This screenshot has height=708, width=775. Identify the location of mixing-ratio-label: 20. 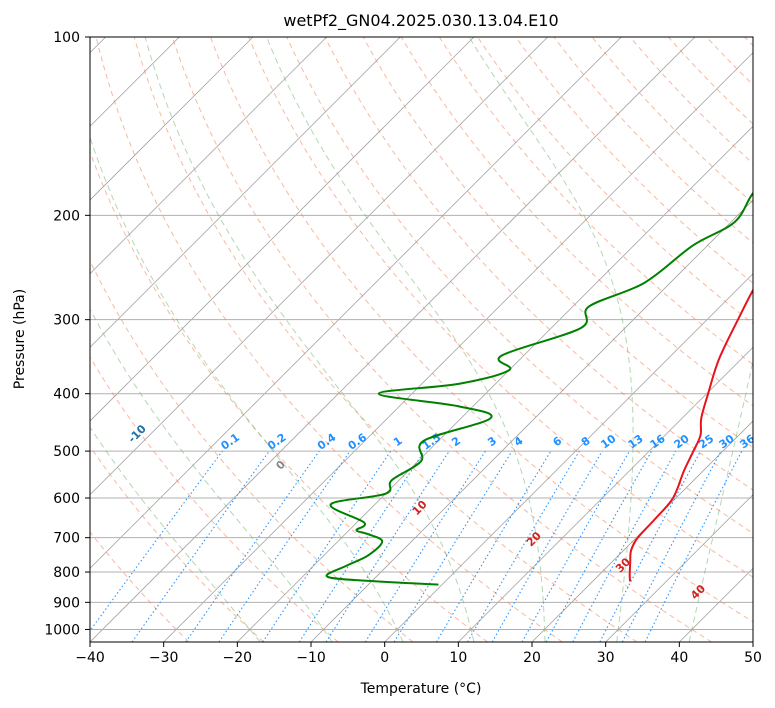
(682, 442).